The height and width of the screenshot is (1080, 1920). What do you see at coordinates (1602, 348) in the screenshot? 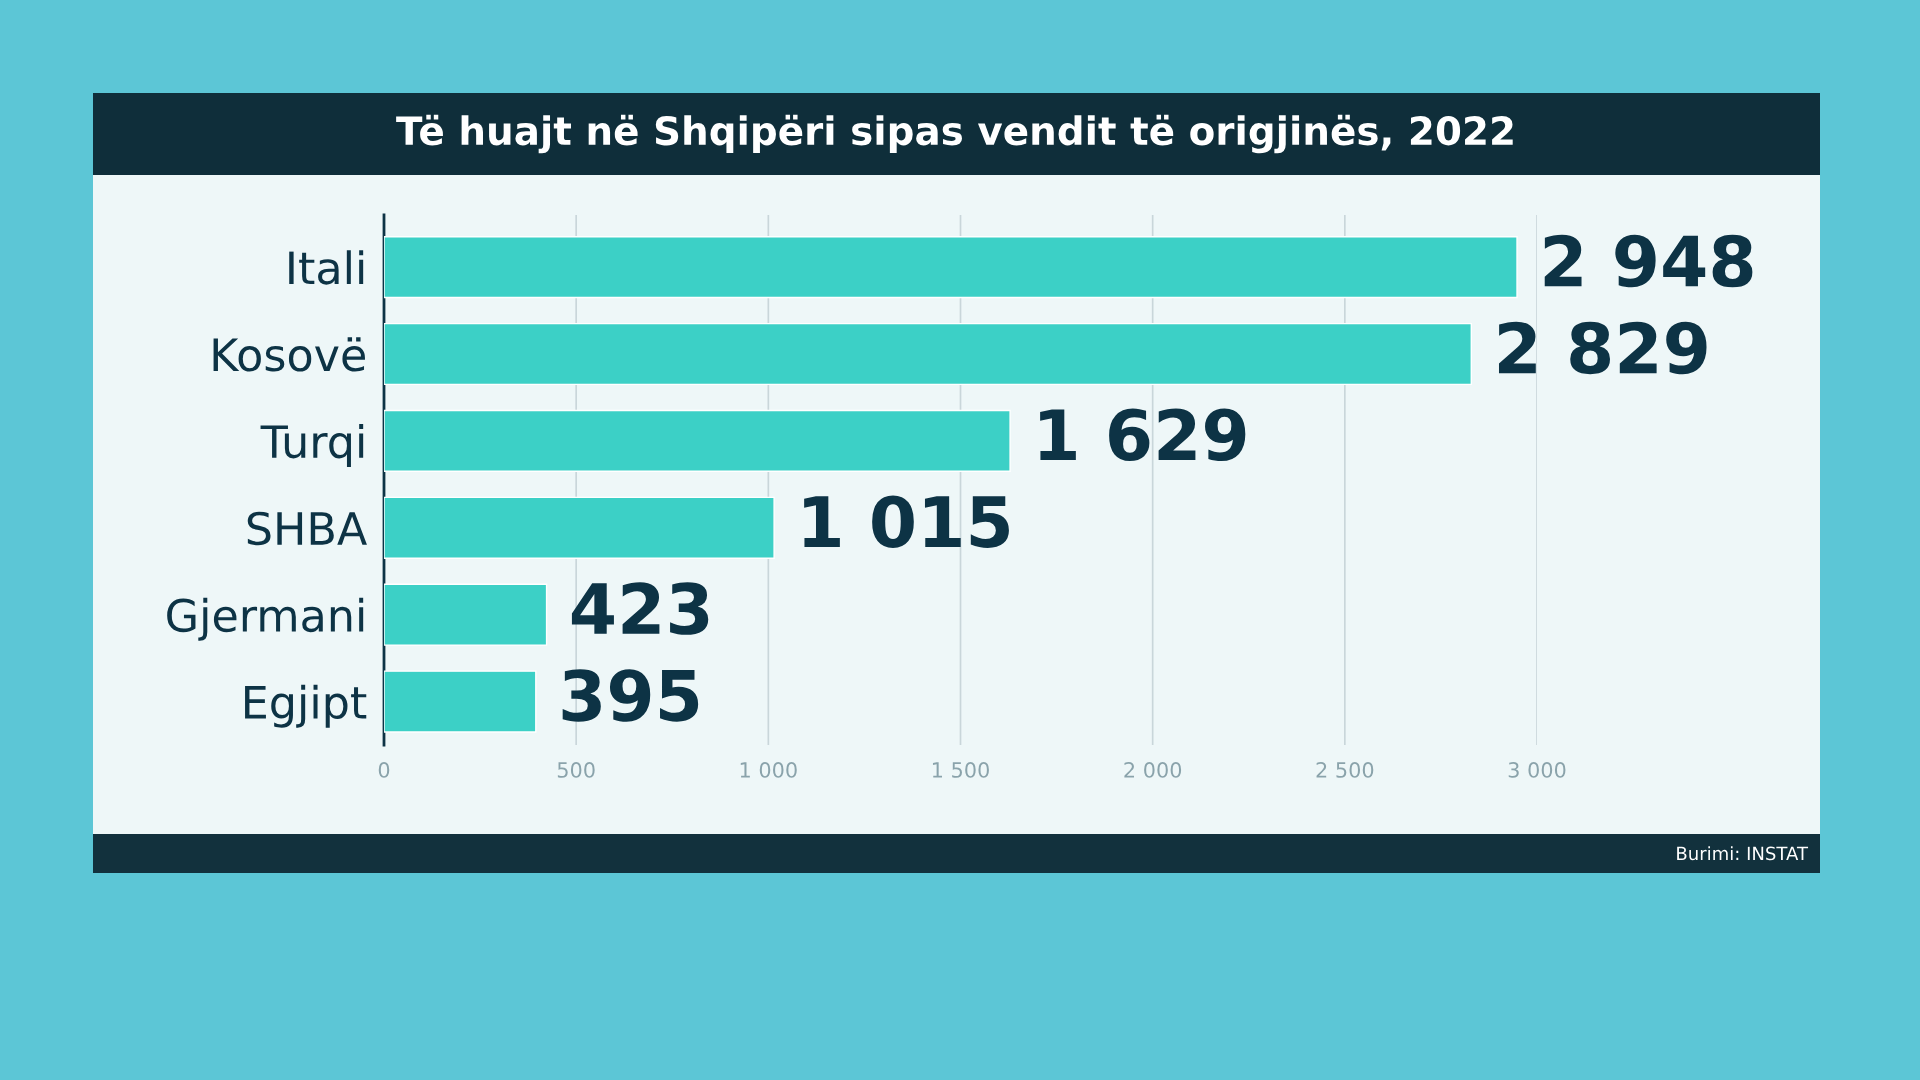
I see `data-label: 2 829` at bounding box center [1602, 348].